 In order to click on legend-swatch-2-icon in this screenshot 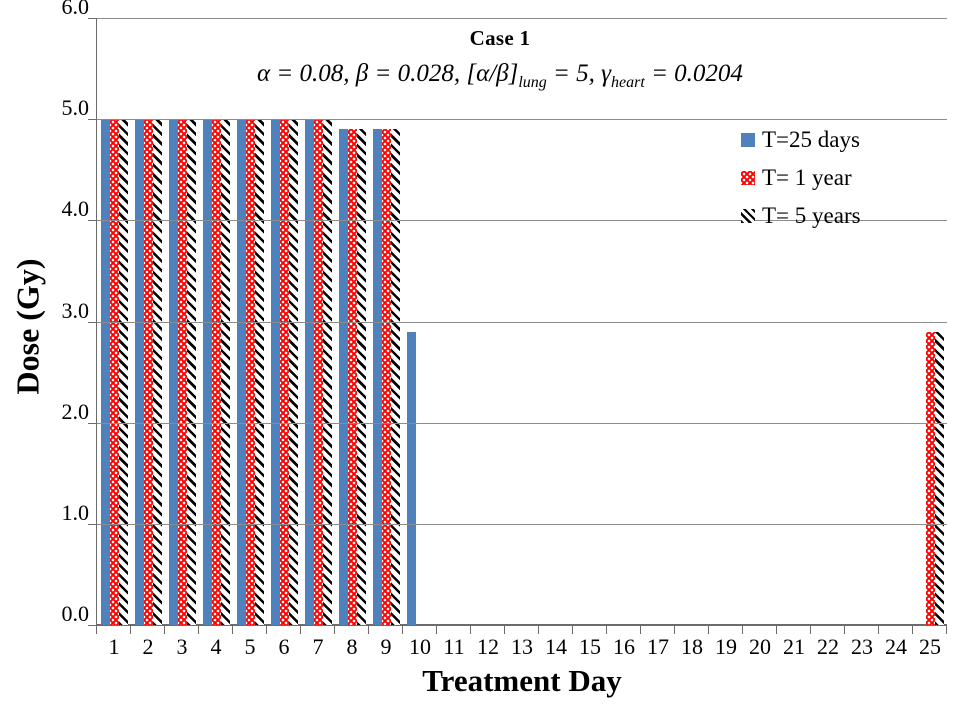, I will do `click(748, 215)`.